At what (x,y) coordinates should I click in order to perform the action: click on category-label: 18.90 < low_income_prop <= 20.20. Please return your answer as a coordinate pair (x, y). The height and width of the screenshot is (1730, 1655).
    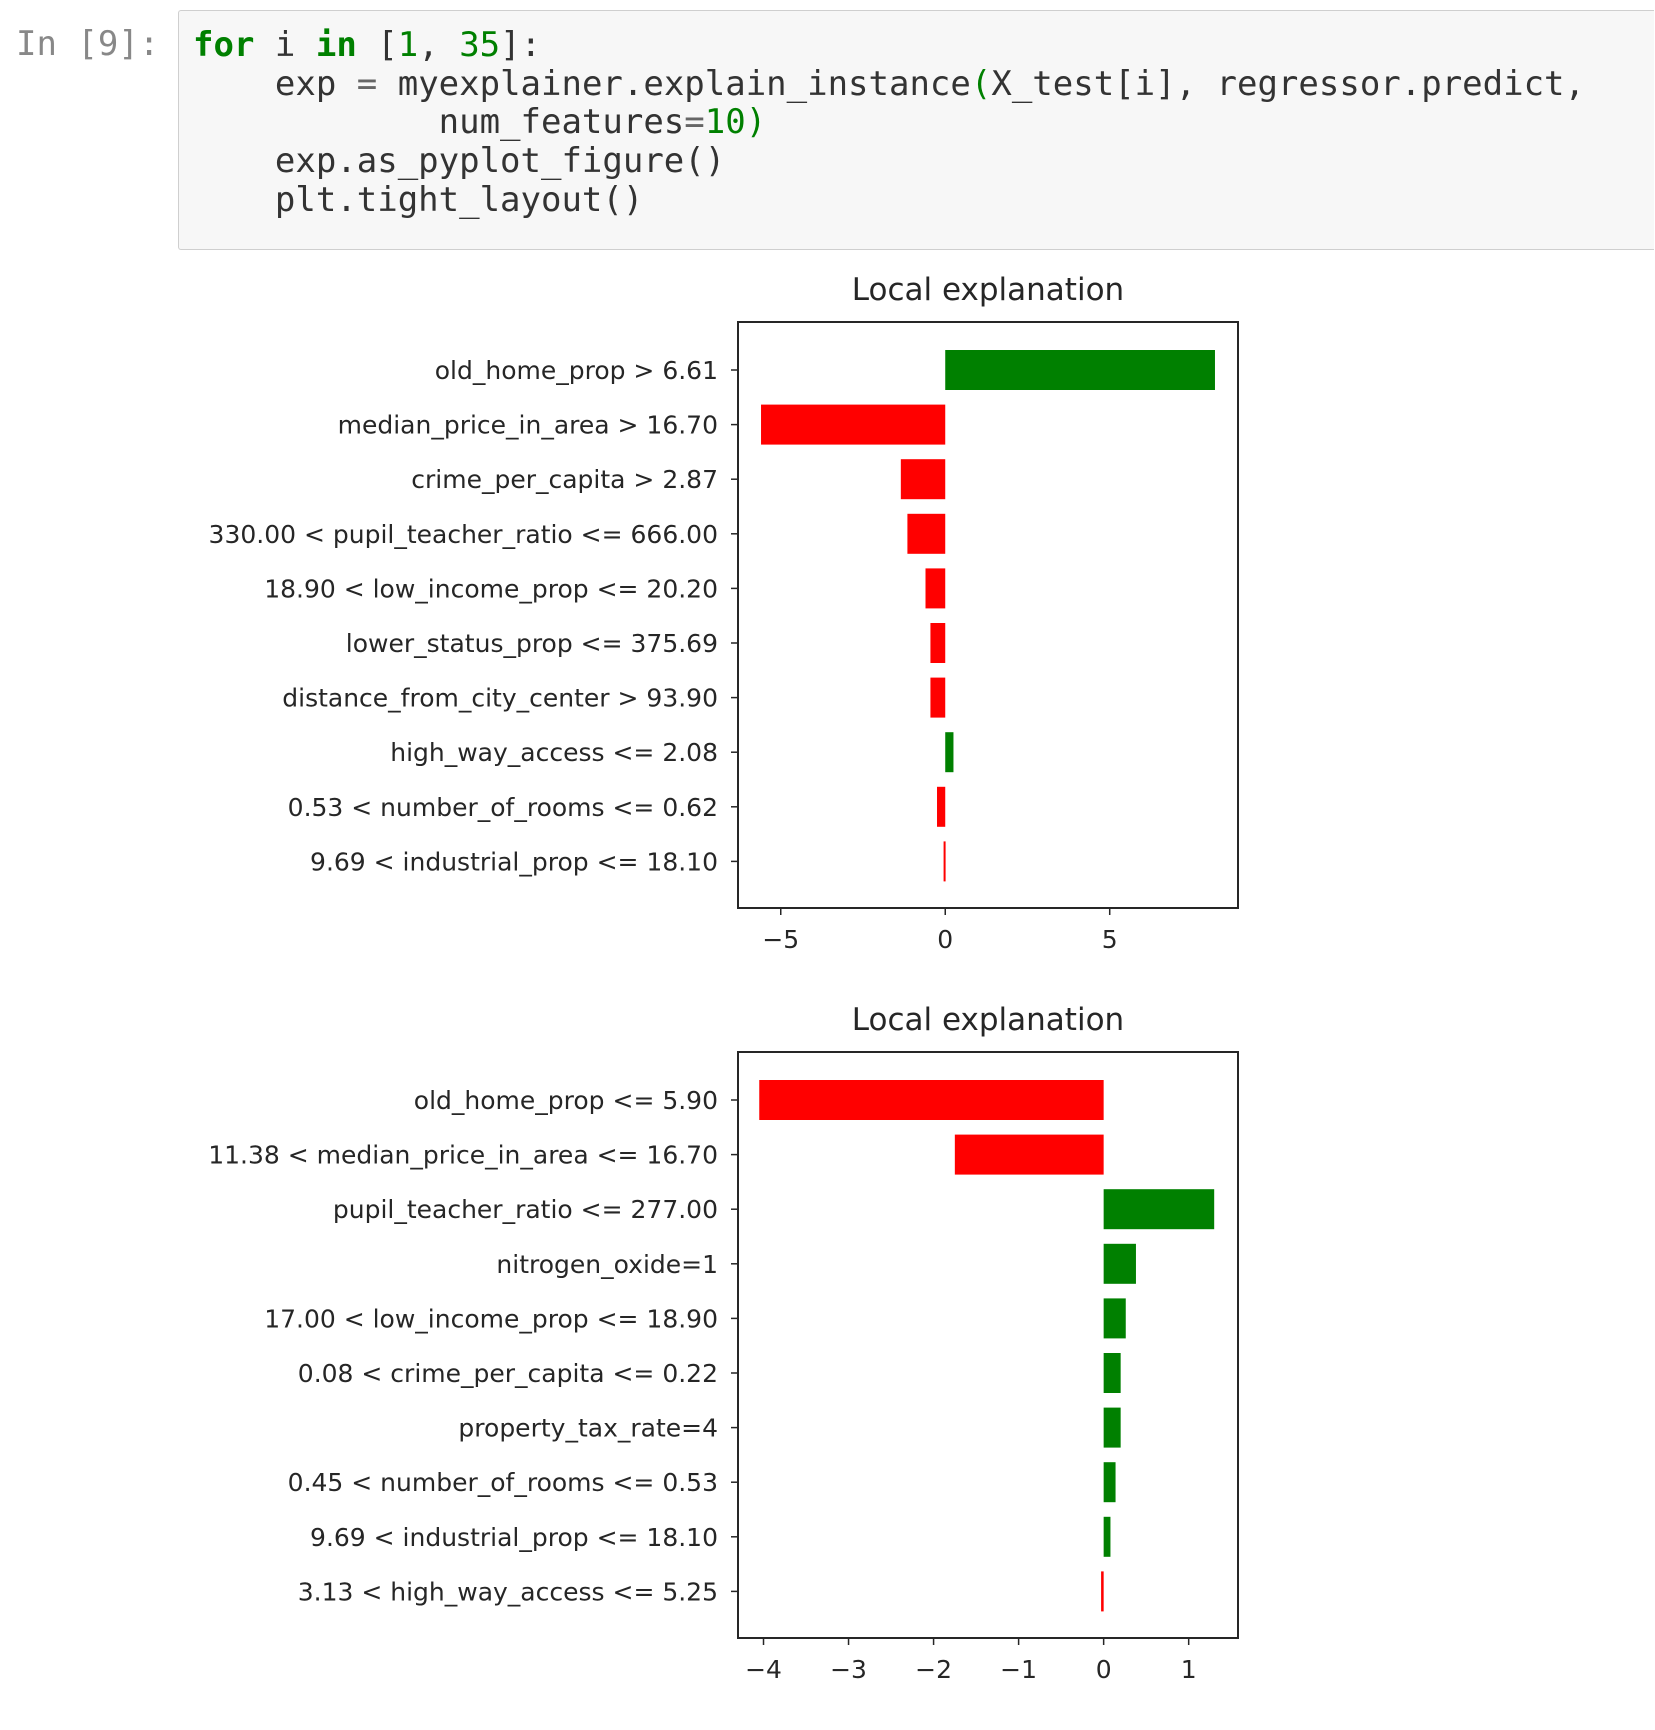
    Looking at the image, I should click on (491, 588).